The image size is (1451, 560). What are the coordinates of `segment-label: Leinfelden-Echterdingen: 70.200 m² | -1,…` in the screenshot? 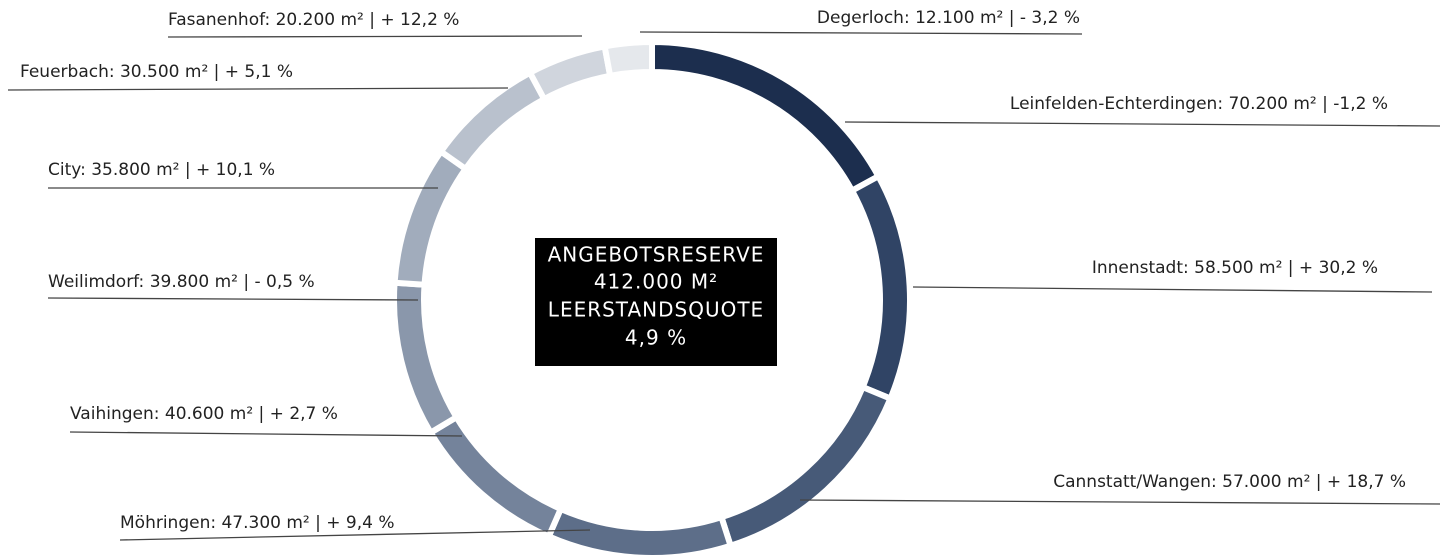 It's located at (1199, 104).